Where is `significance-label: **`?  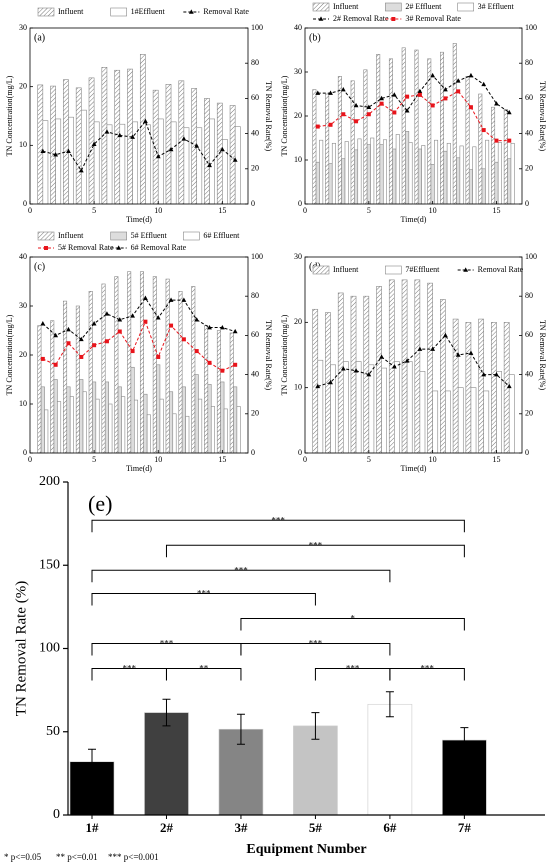
significance-label: ** is located at coordinates (204, 669).